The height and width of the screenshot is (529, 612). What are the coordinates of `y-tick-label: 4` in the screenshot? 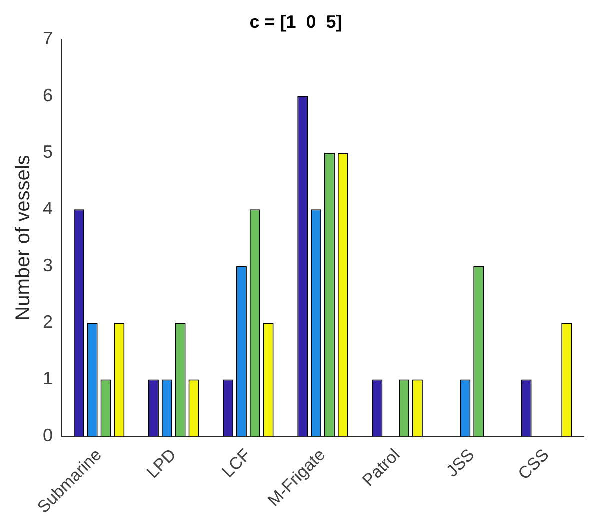 It's located at (48, 208).